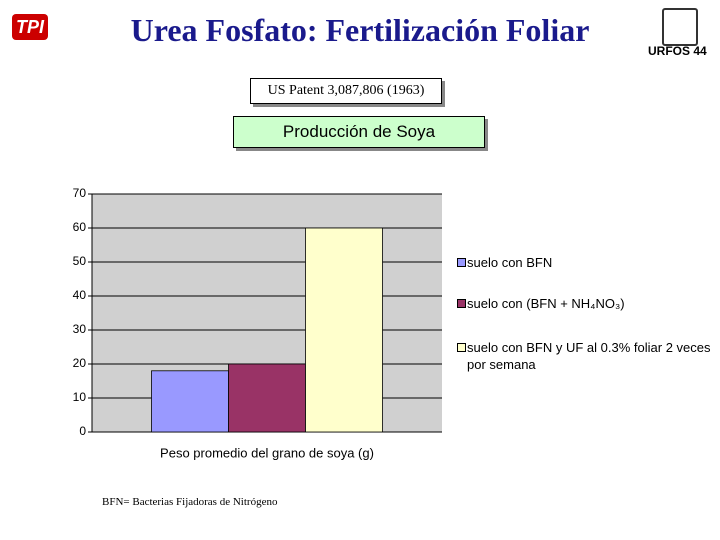 This screenshot has width=720, height=540. What do you see at coordinates (267, 452) in the screenshot?
I see `x-tick-label: Peso promedio del grano de soya (g)` at bounding box center [267, 452].